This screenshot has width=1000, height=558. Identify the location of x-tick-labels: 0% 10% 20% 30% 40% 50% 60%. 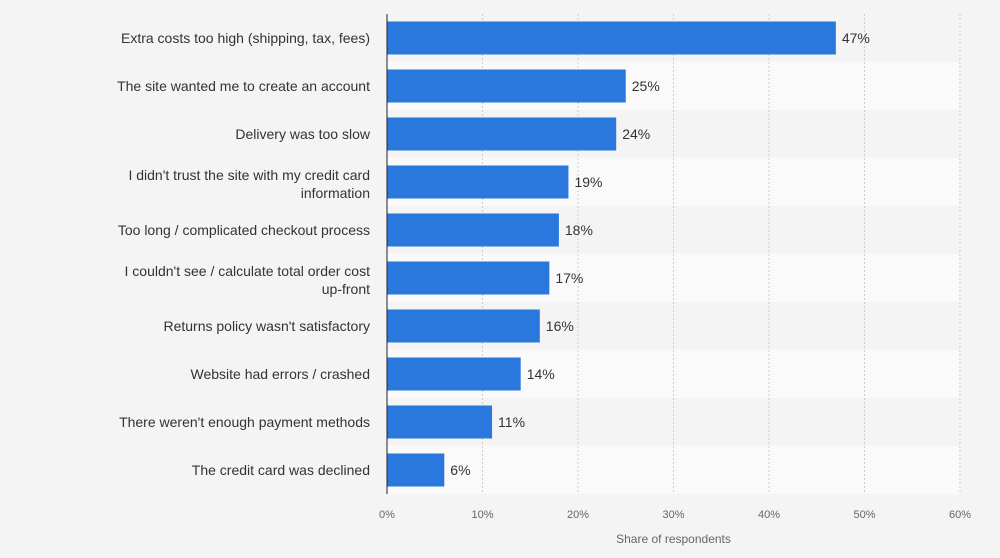
(675, 515).